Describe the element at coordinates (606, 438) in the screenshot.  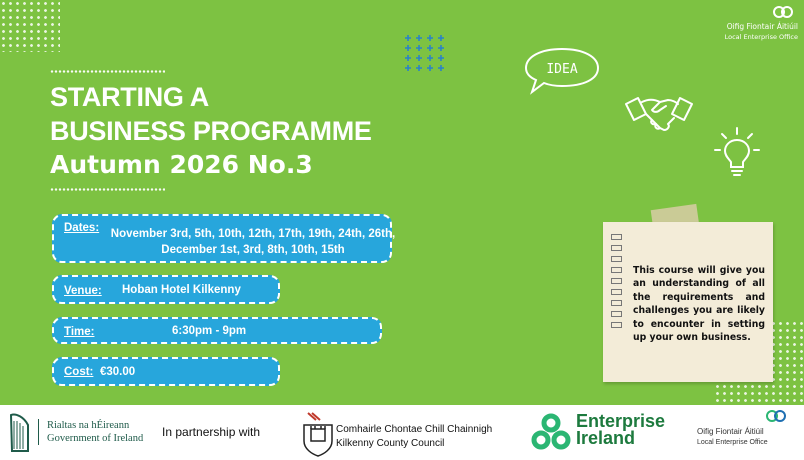
I see `ei-name-line2: Ireland` at that location.